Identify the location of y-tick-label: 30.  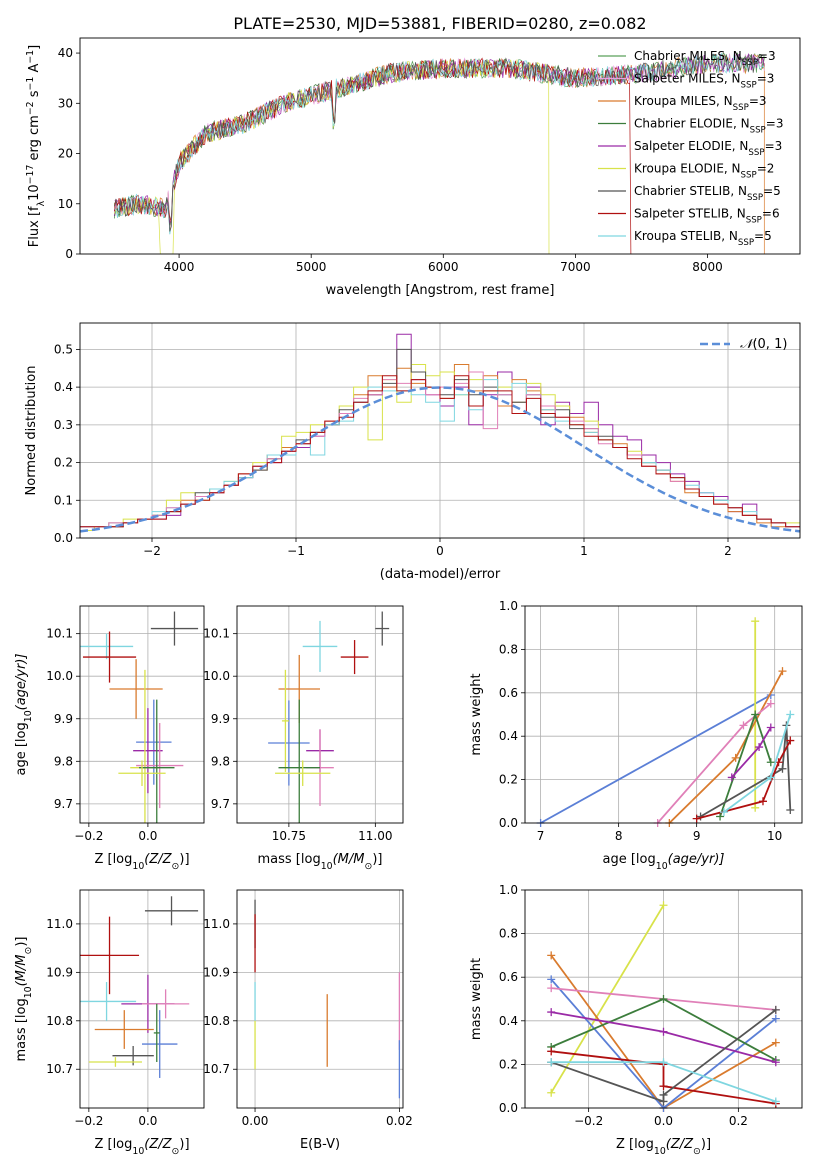
(65, 103).